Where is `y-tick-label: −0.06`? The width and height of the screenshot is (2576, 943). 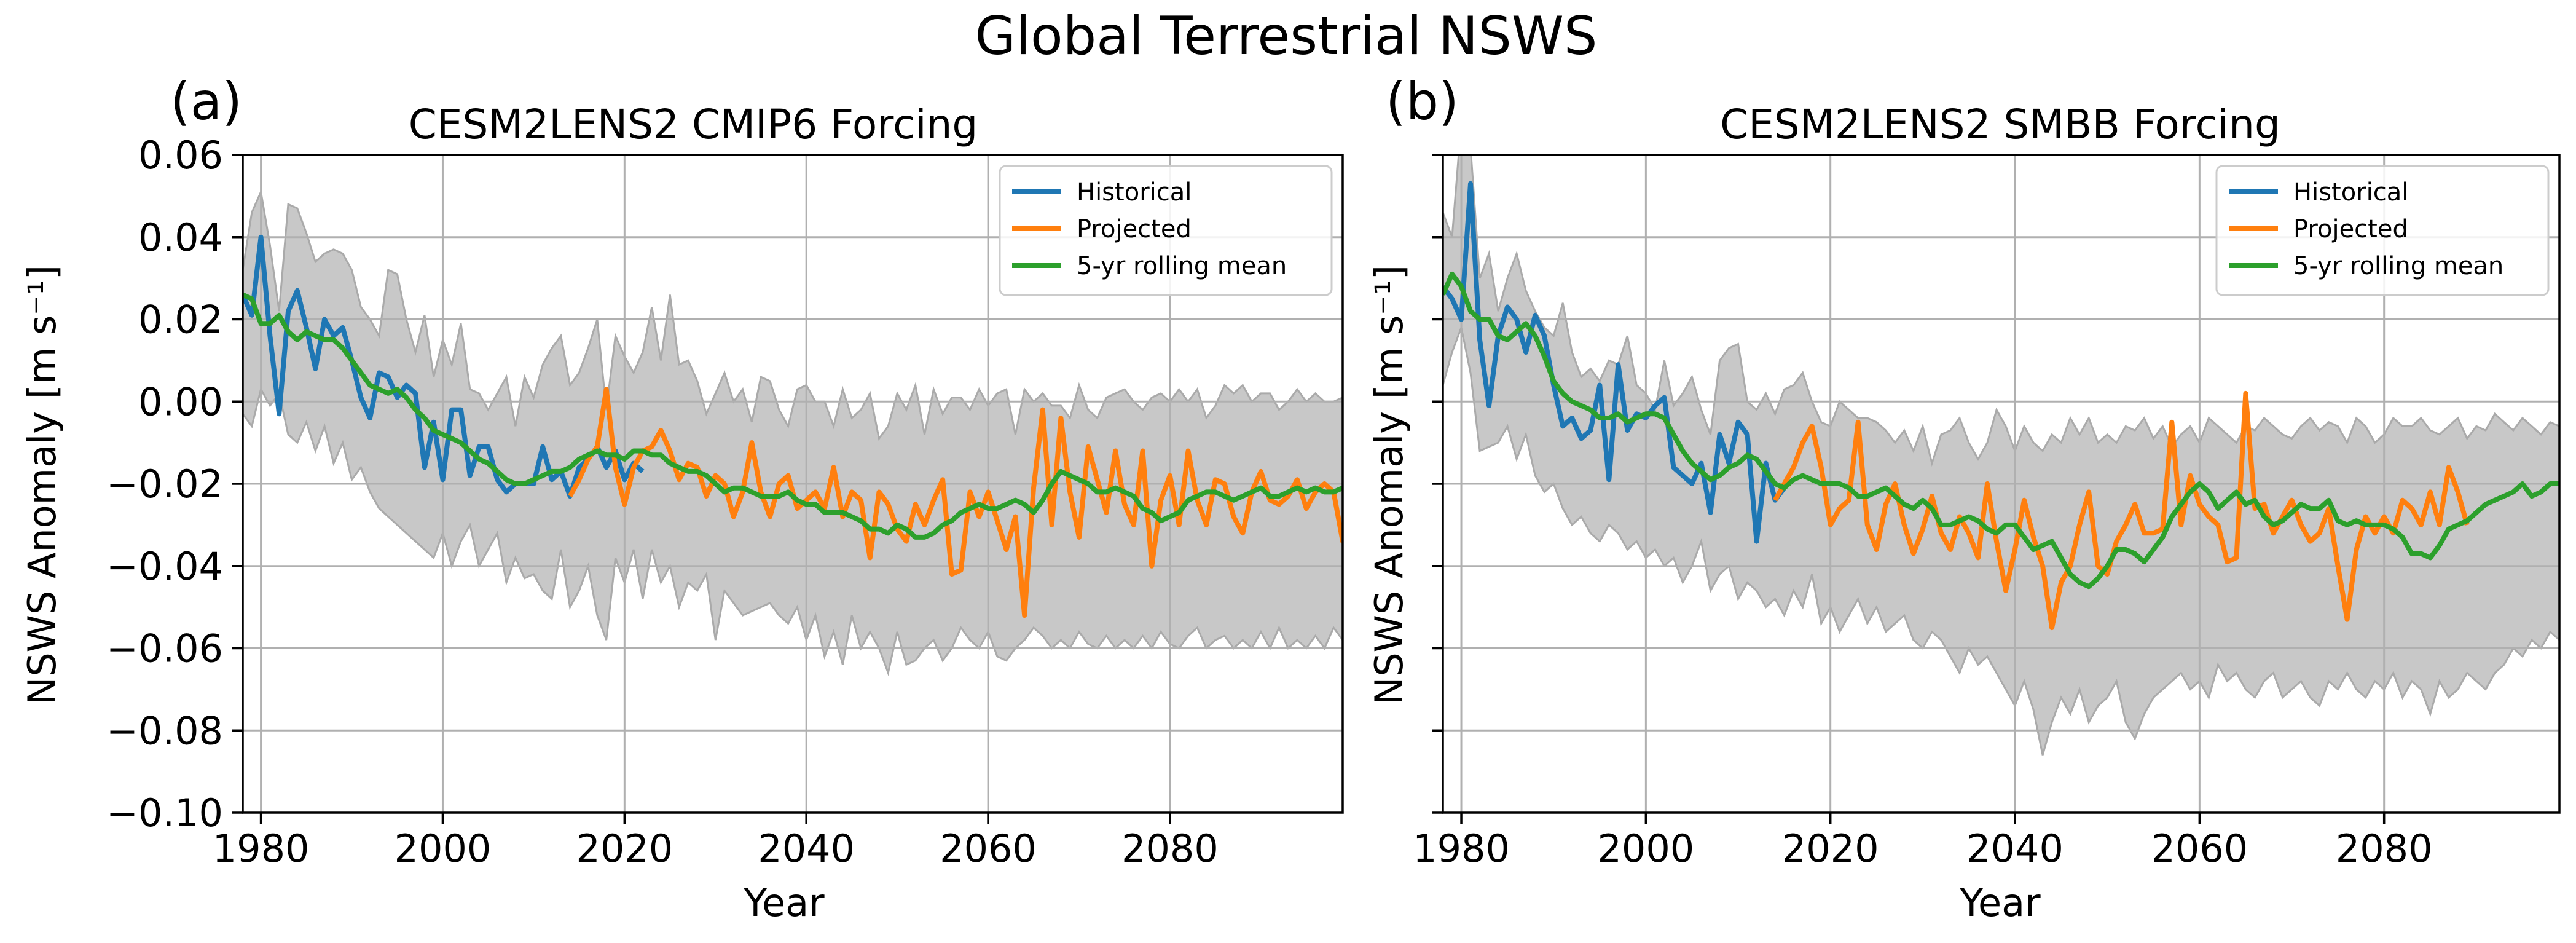 y-tick-label: −0.06 is located at coordinates (164, 648).